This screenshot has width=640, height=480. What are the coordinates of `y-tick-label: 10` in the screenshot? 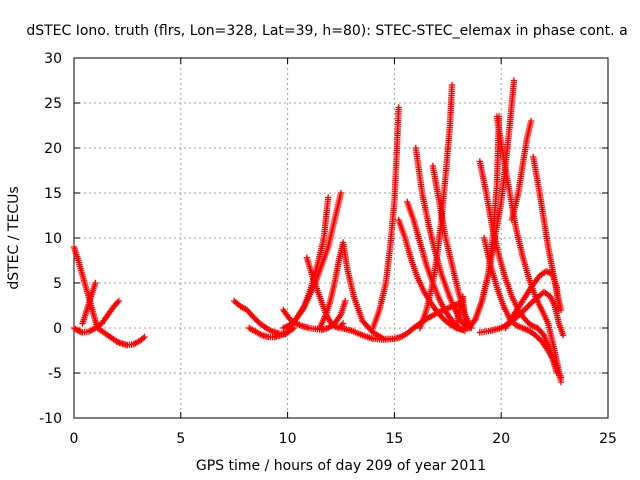 It's located at (53, 239).